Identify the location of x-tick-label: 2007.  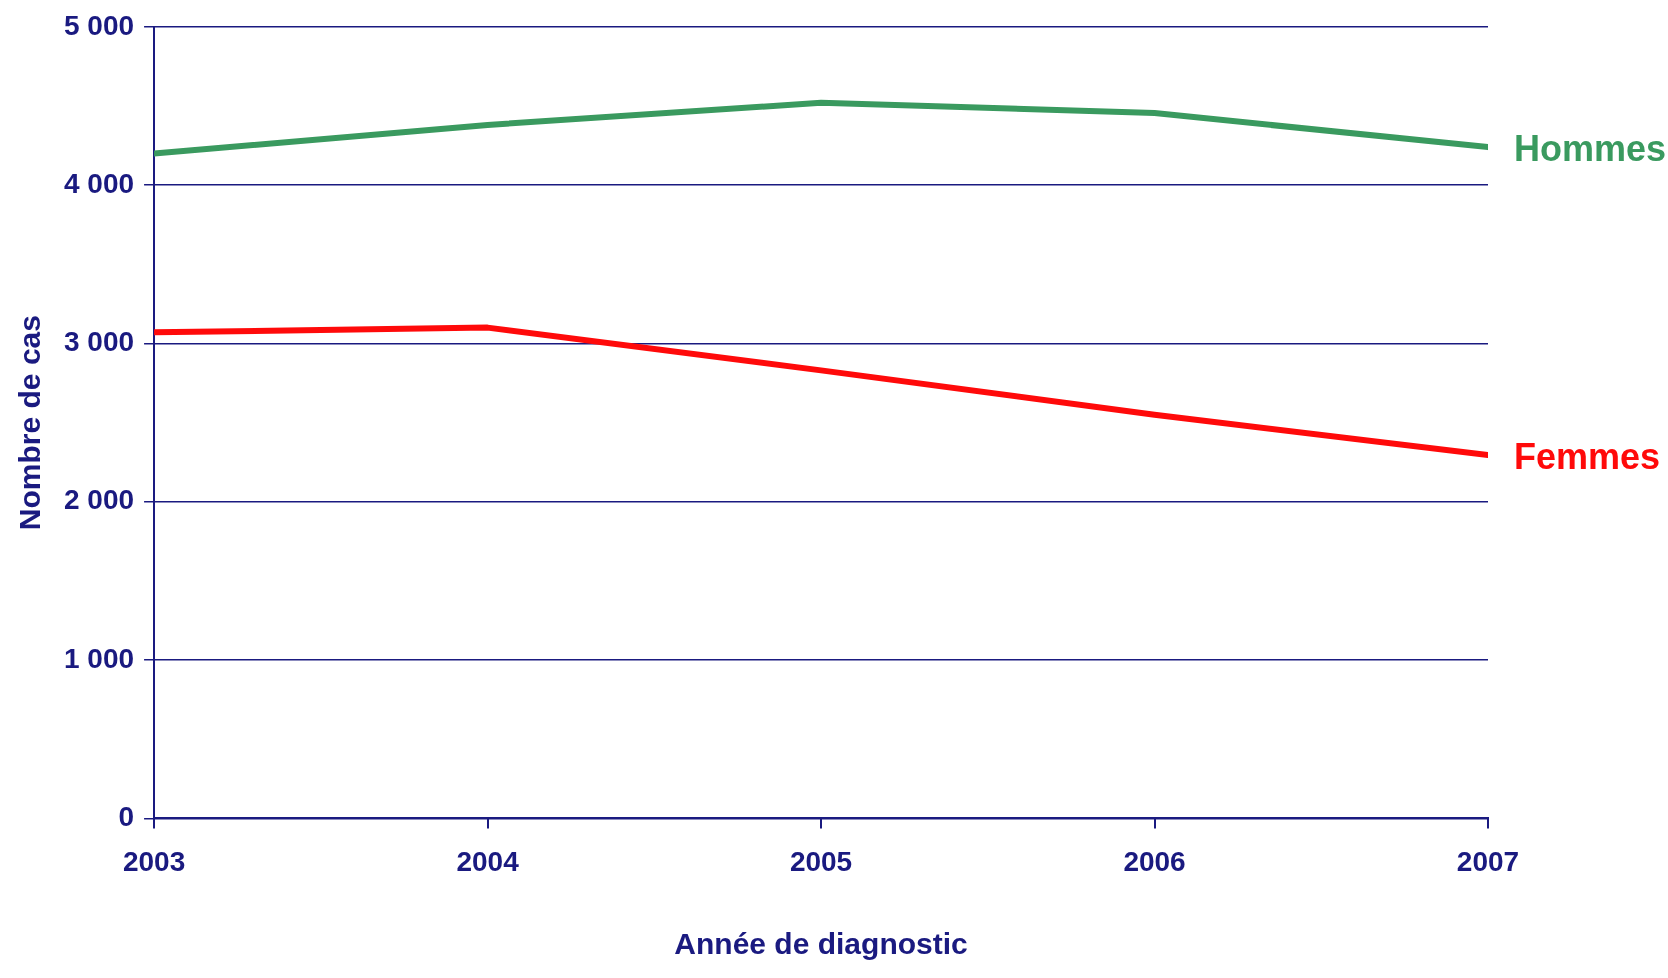
(1488, 861).